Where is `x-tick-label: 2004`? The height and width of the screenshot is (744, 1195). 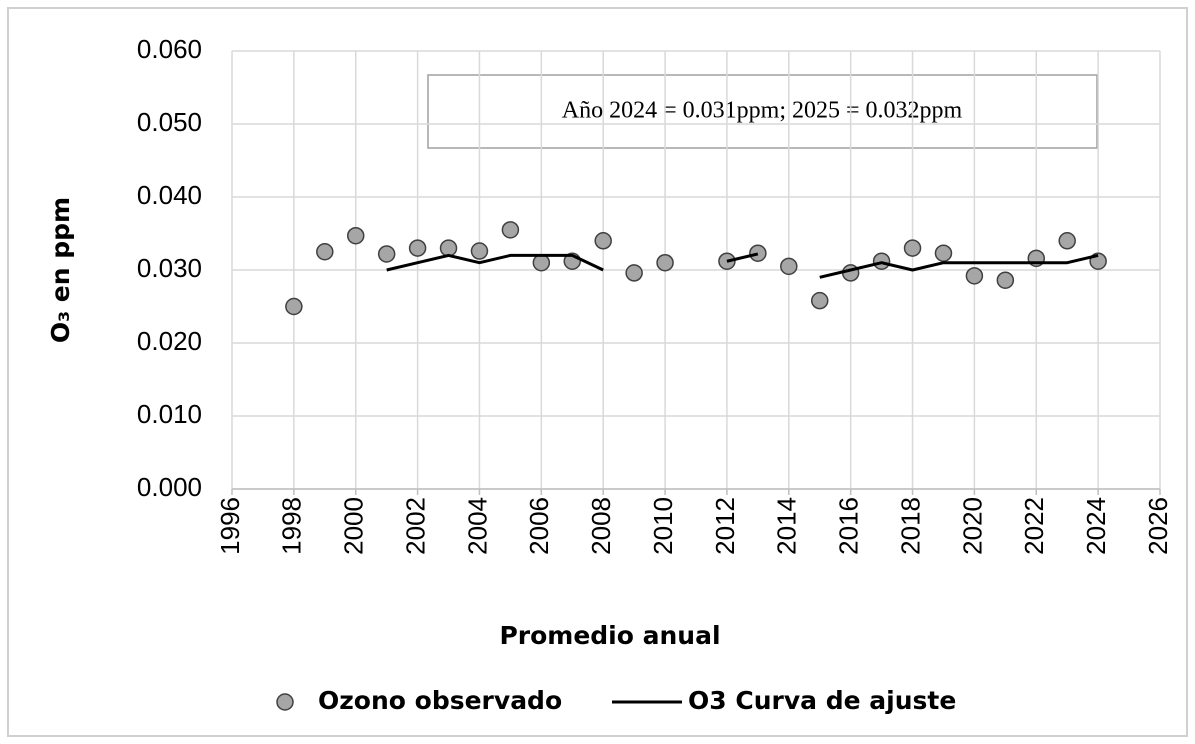 x-tick-label: 2004 is located at coordinates (477, 526).